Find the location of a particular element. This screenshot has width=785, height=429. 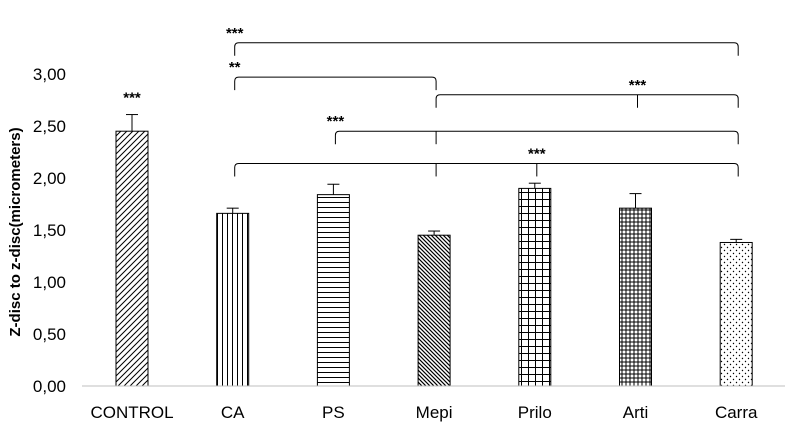

y-tick-label: 0,50 is located at coordinates (49, 334).